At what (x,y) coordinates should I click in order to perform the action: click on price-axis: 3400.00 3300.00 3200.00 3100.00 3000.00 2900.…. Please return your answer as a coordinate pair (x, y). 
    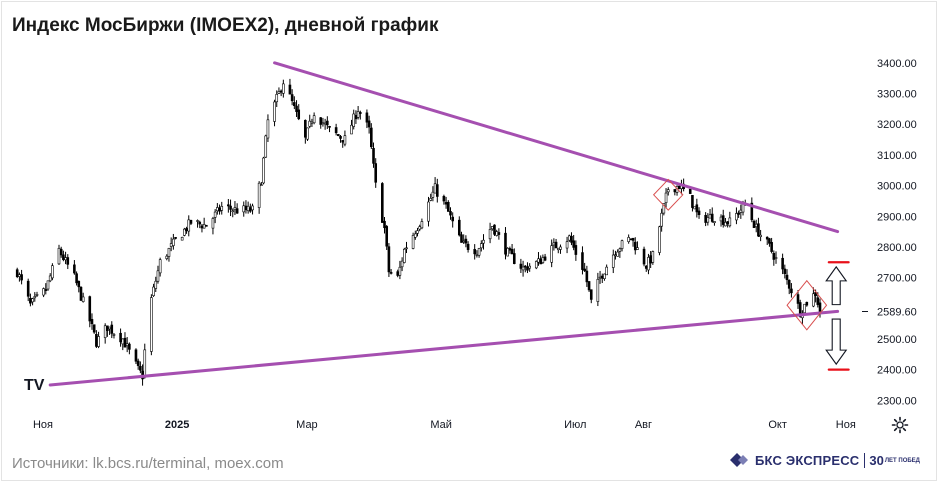
    Looking at the image, I should click on (889, 232).